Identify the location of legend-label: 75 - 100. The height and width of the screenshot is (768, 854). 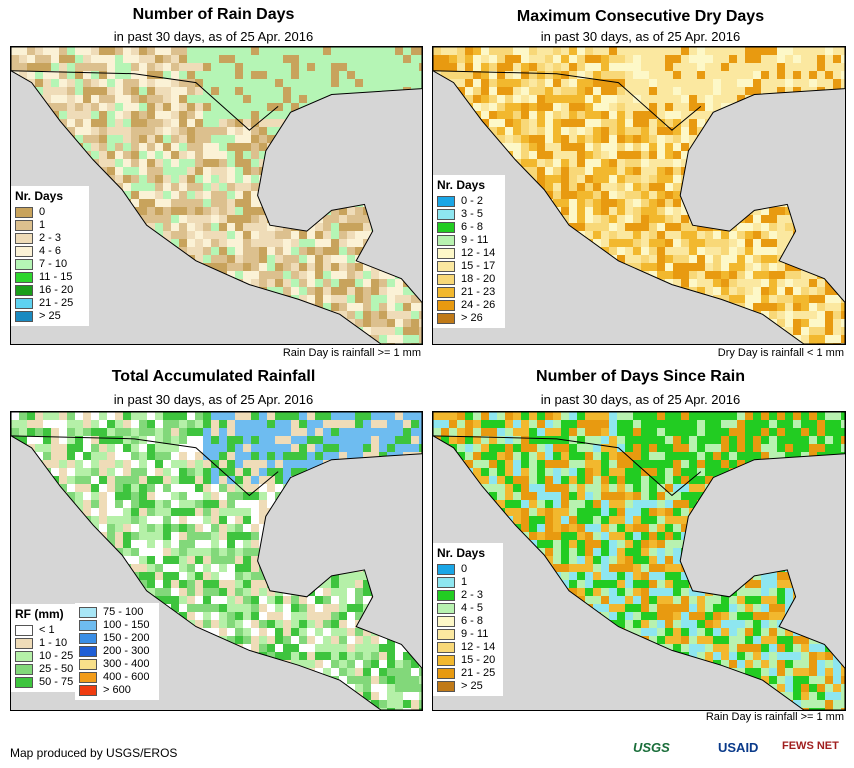
(123, 612).